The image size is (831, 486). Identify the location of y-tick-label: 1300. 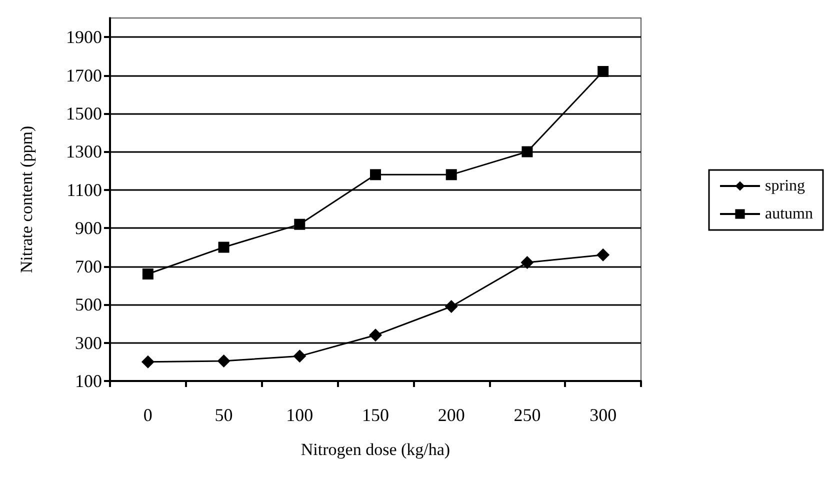
(84, 152).